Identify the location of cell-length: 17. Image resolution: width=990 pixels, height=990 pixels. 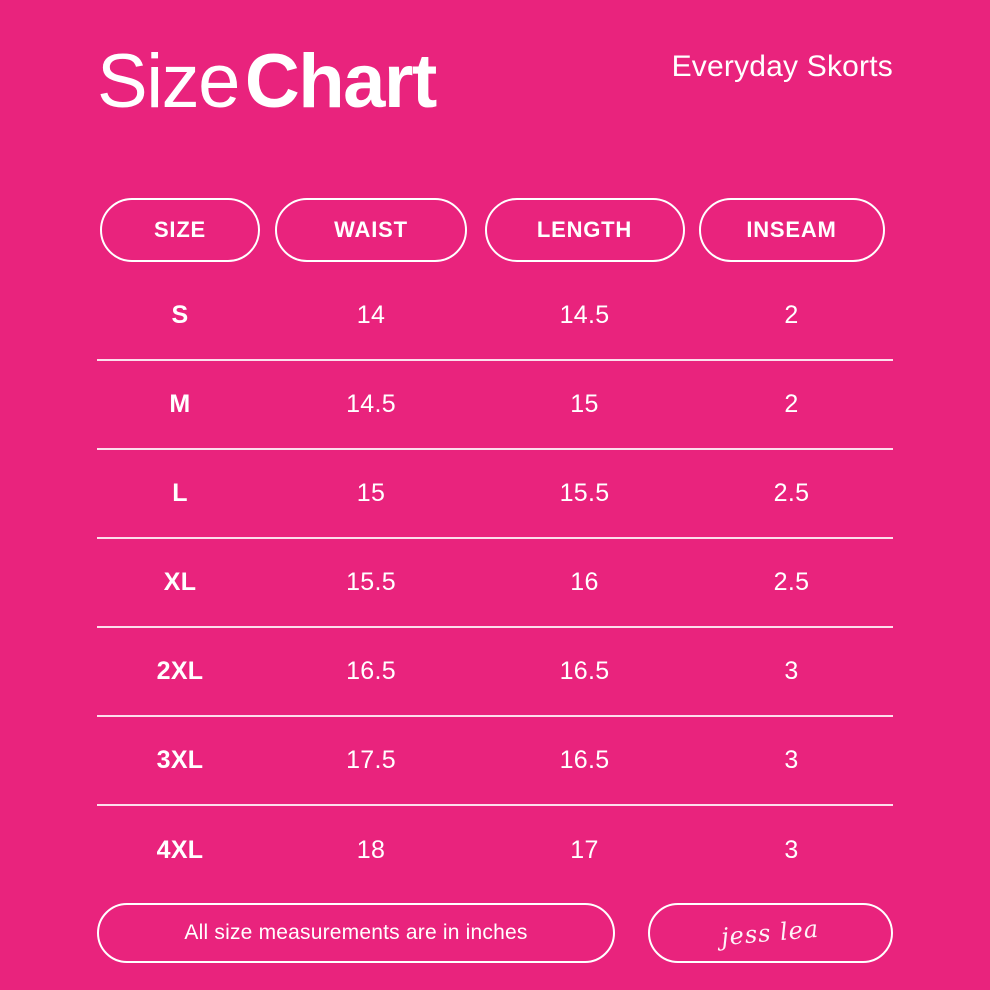
(584, 849).